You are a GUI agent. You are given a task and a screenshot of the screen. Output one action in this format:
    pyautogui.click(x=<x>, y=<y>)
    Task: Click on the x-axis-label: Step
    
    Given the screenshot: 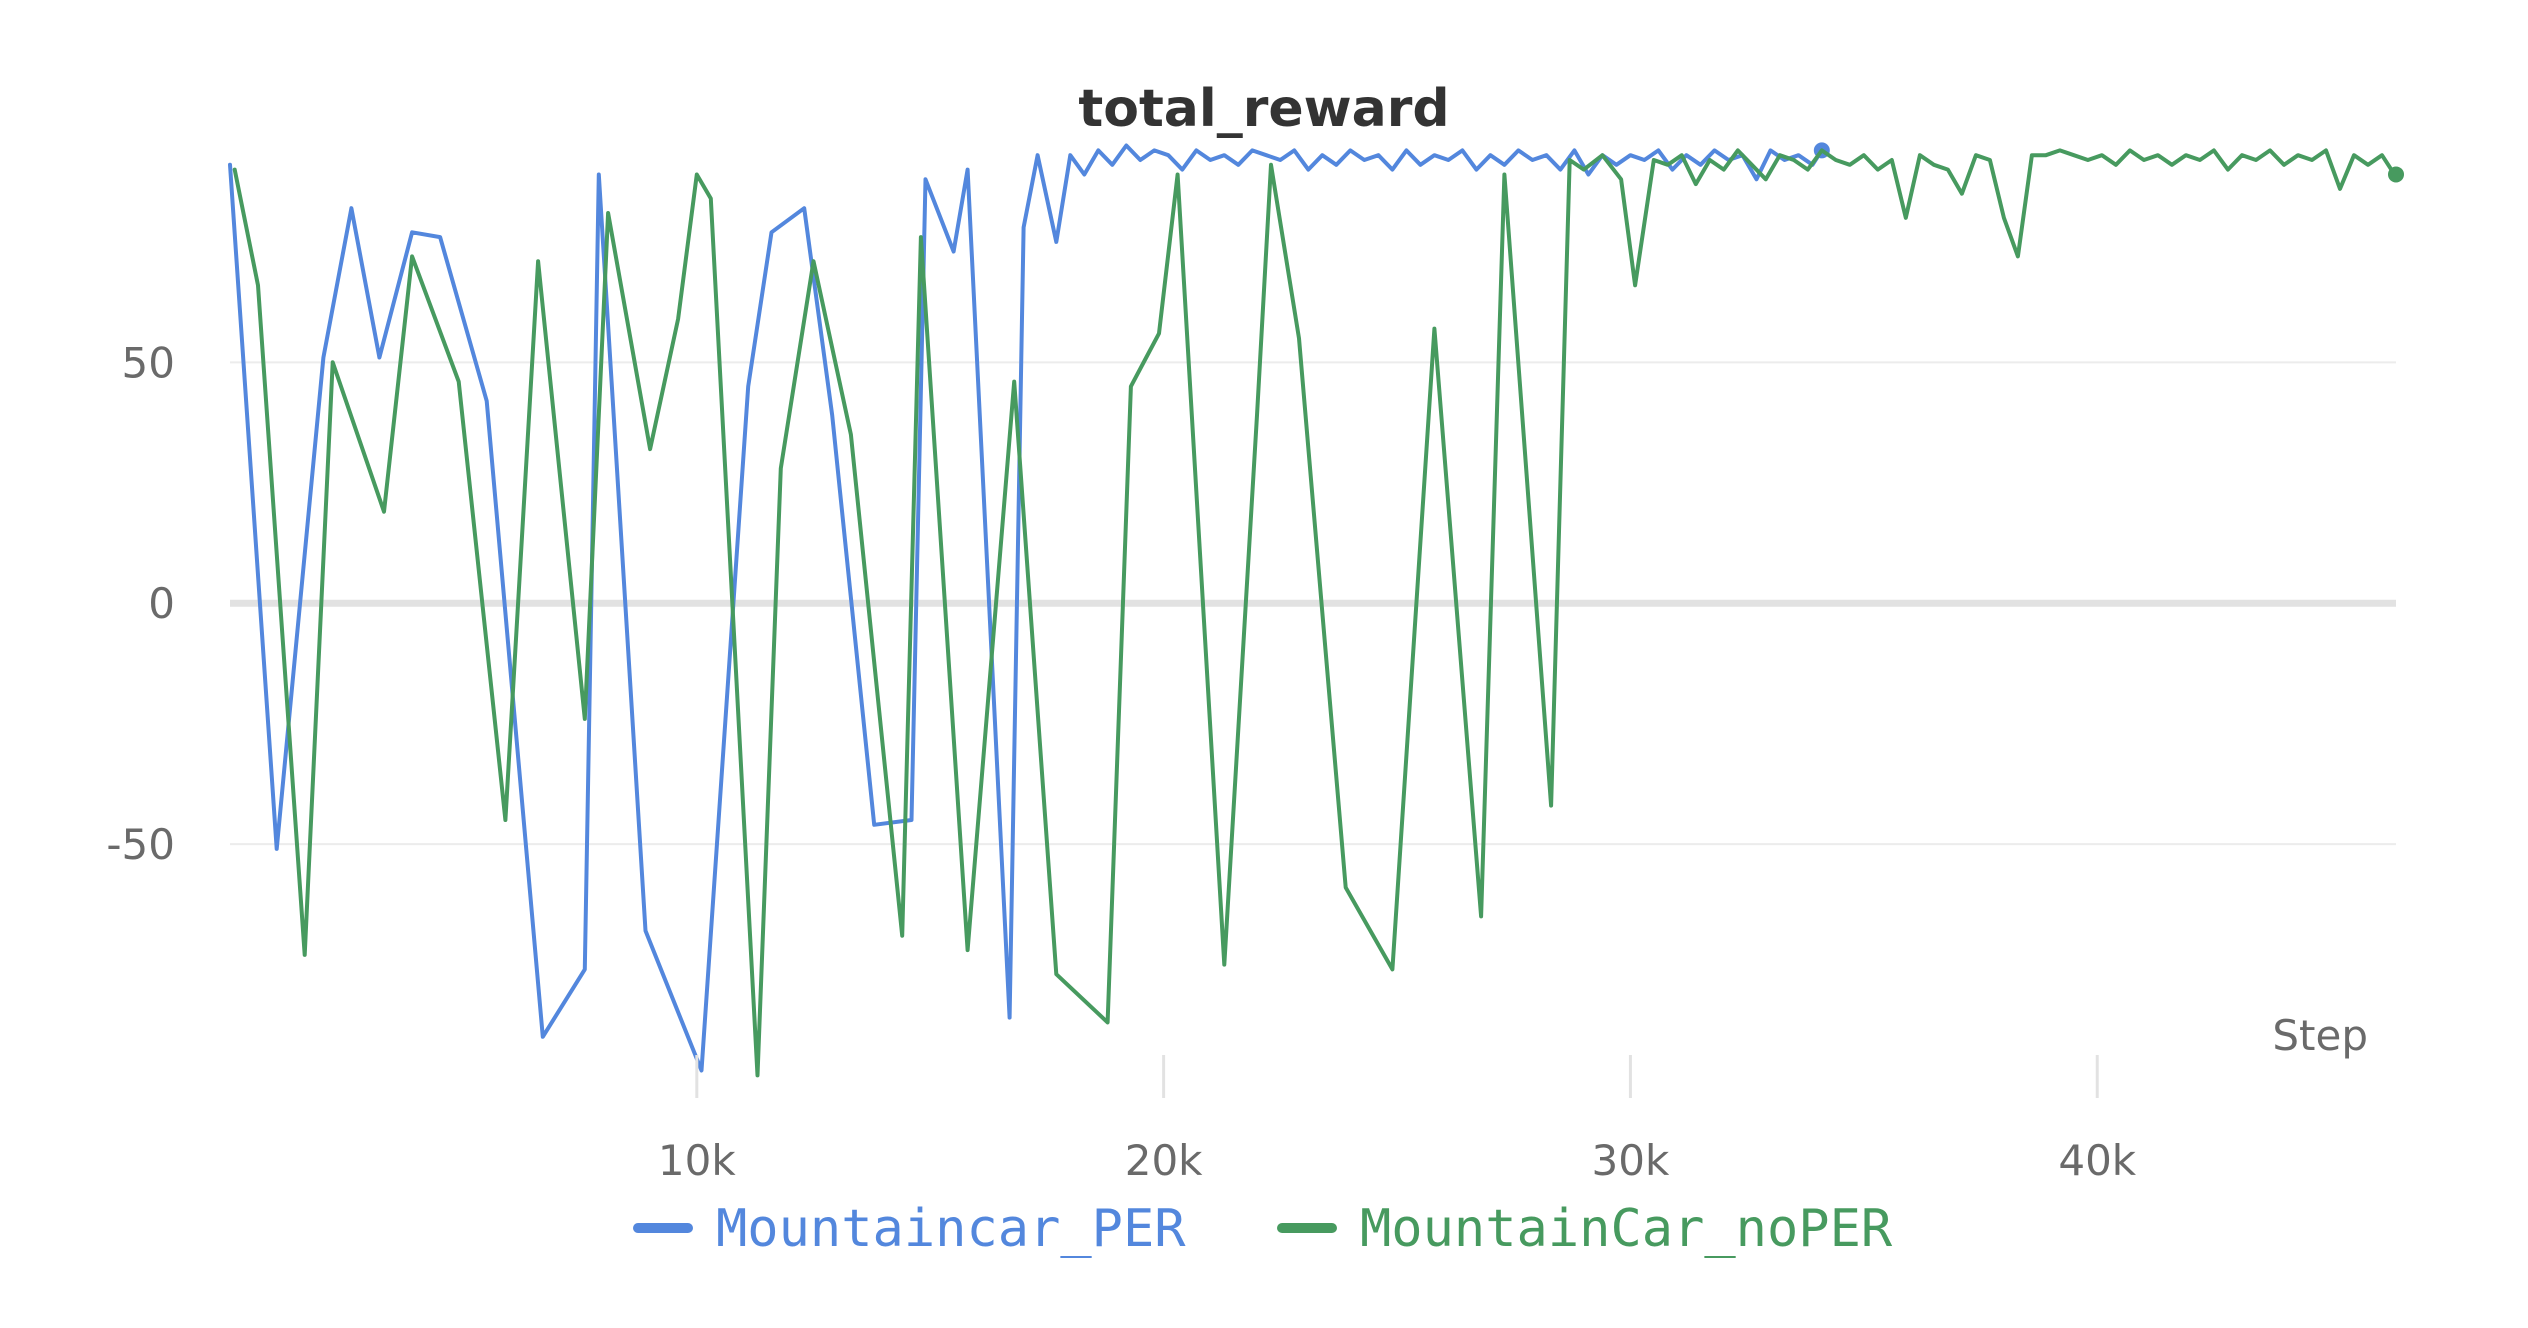 What is the action you would take?
    pyautogui.click(x=2320, y=1035)
    